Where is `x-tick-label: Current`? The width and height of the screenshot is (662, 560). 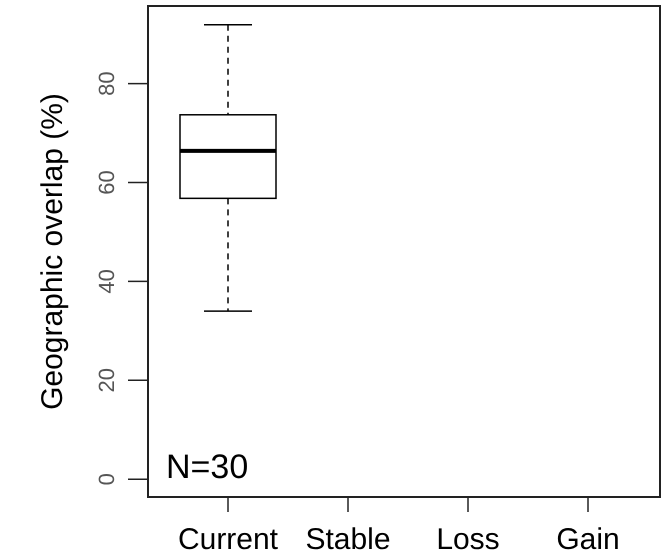 x-tick-label: Current is located at coordinates (228, 539).